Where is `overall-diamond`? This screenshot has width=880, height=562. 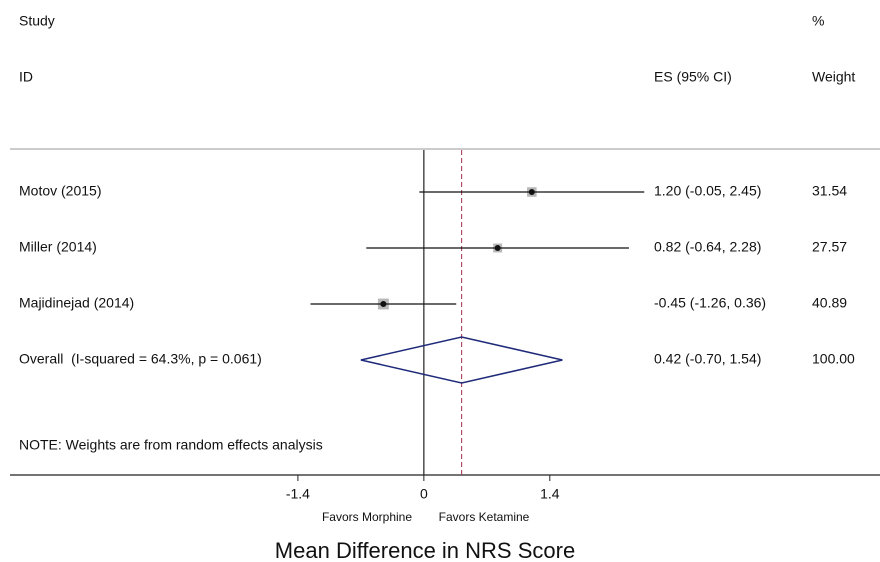
overall-diamond is located at coordinates (461, 360).